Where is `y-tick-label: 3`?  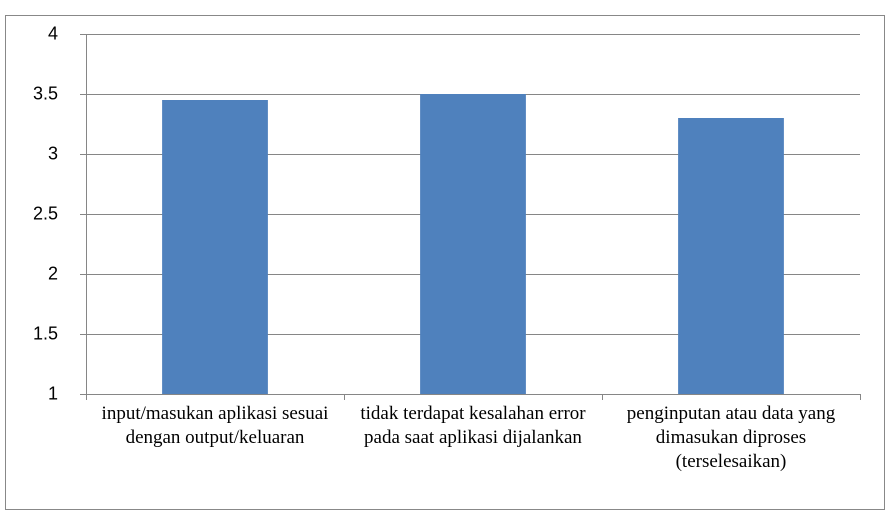
y-tick-label: 3 is located at coordinates (53, 153).